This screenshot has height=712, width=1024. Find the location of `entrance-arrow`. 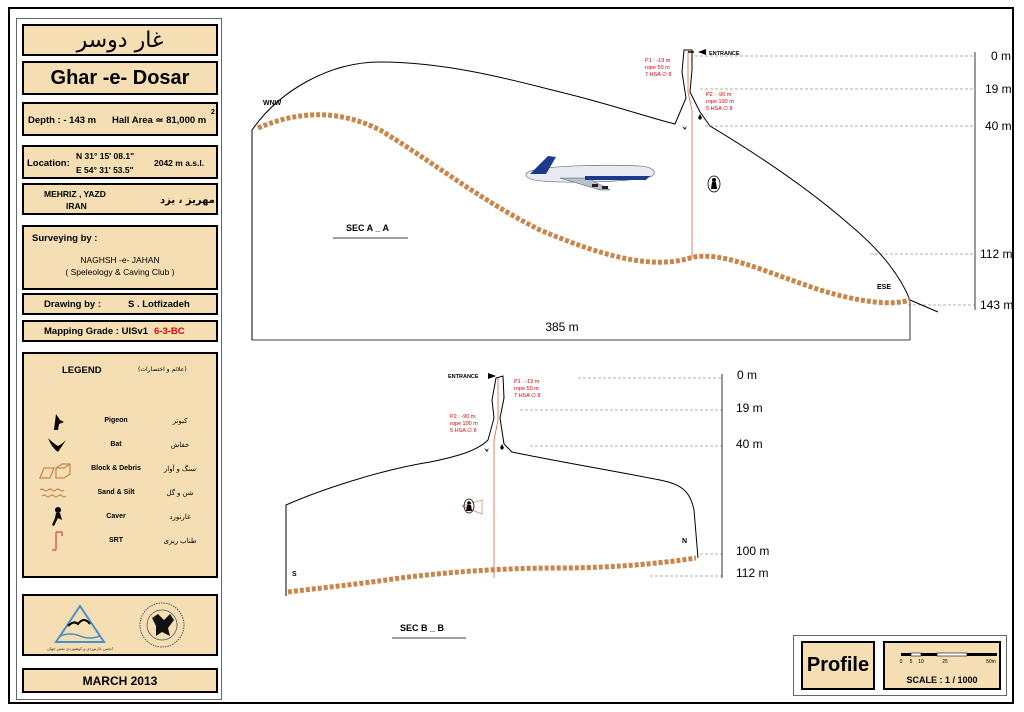

entrance-arrow is located at coordinates (702, 52).